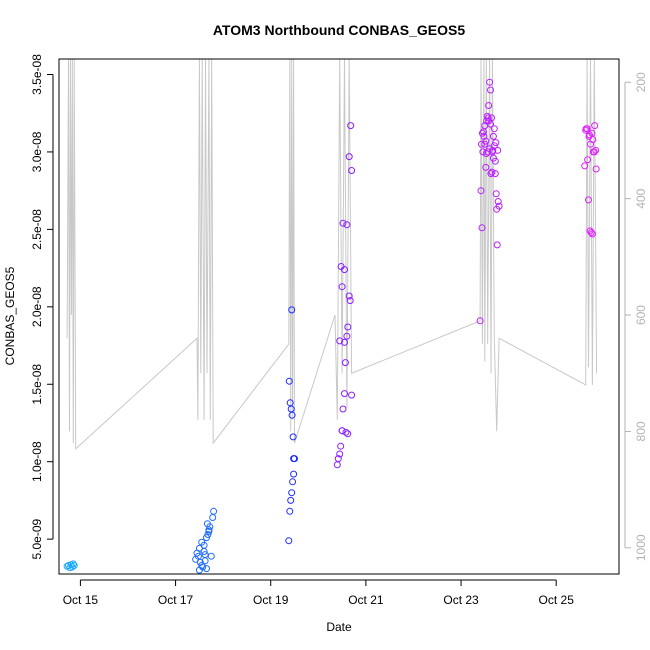 The height and width of the screenshot is (650, 650). Describe the element at coordinates (37, 461) in the screenshot. I see `y-tick-label: 1.0e-08` at that location.